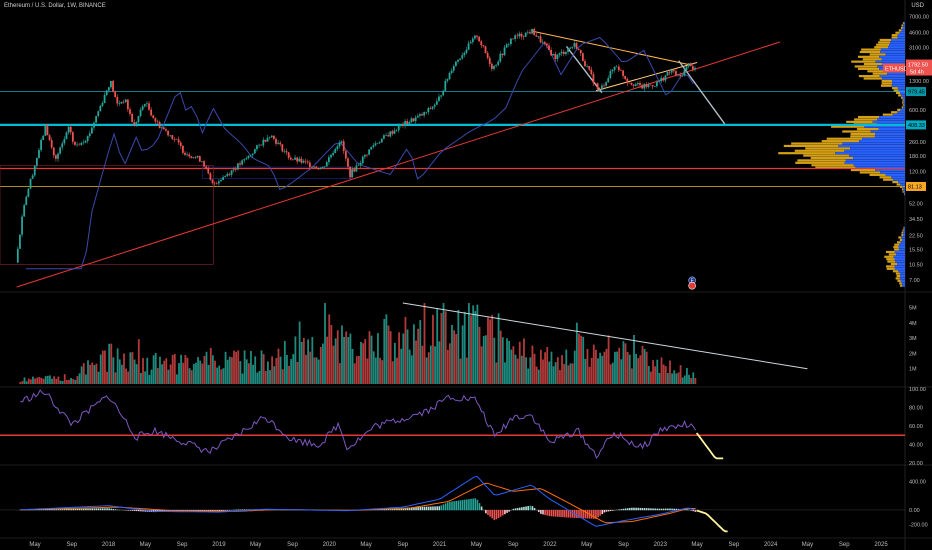 The height and width of the screenshot is (550, 932). I want to click on macd-projection, so click(712, 521).